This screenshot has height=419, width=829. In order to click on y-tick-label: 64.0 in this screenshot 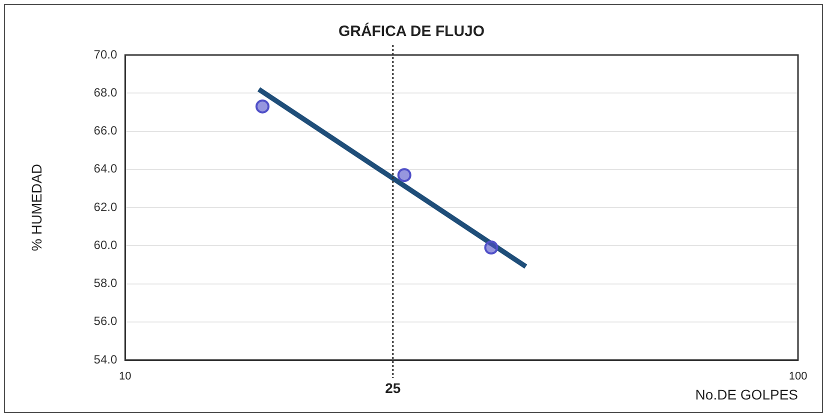, I will do `click(106, 169)`.